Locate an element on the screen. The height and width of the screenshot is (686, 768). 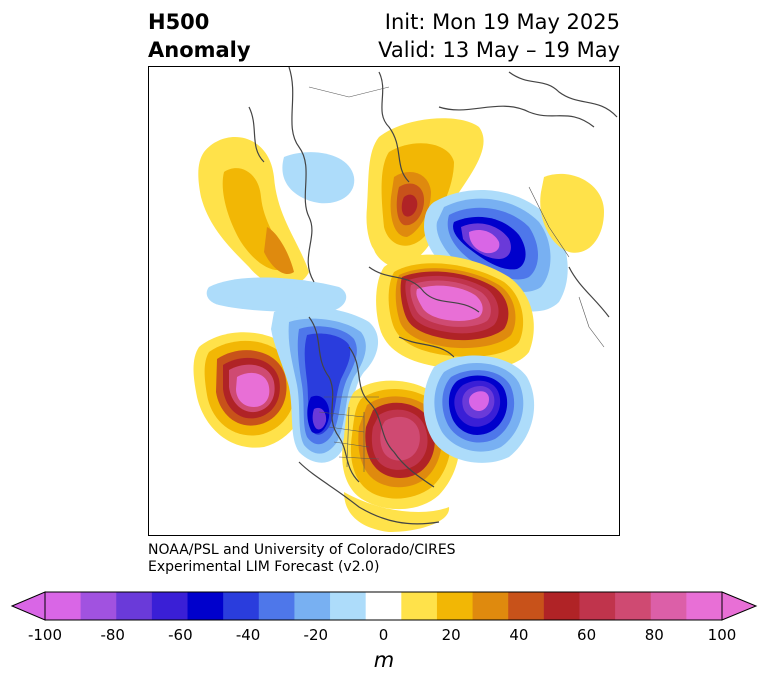
northwest-pacific-ridge is located at coordinates (253, 212).